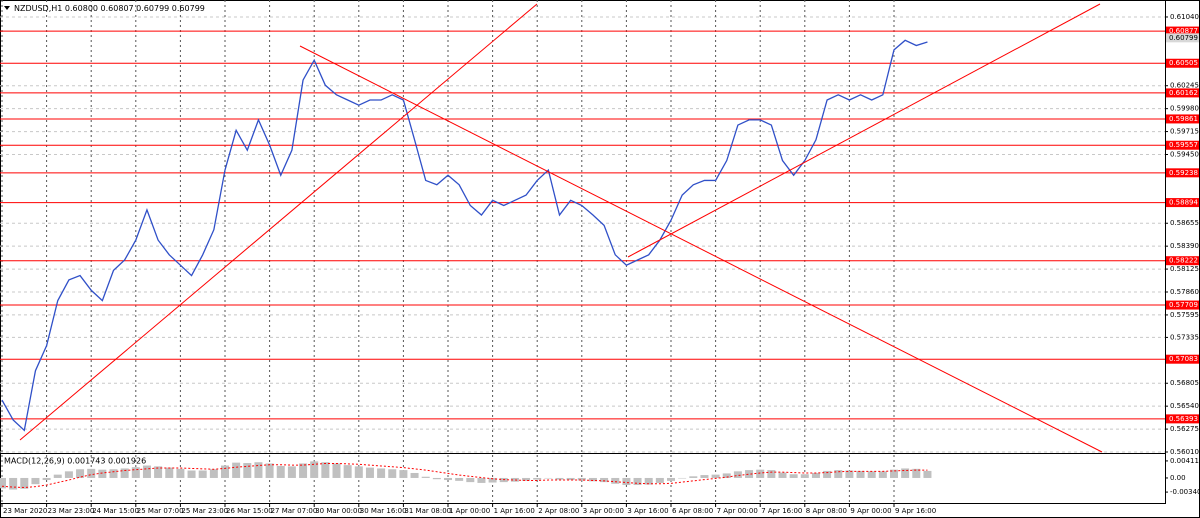  I want to click on level-label: 0.56393, so click(1183, 419).